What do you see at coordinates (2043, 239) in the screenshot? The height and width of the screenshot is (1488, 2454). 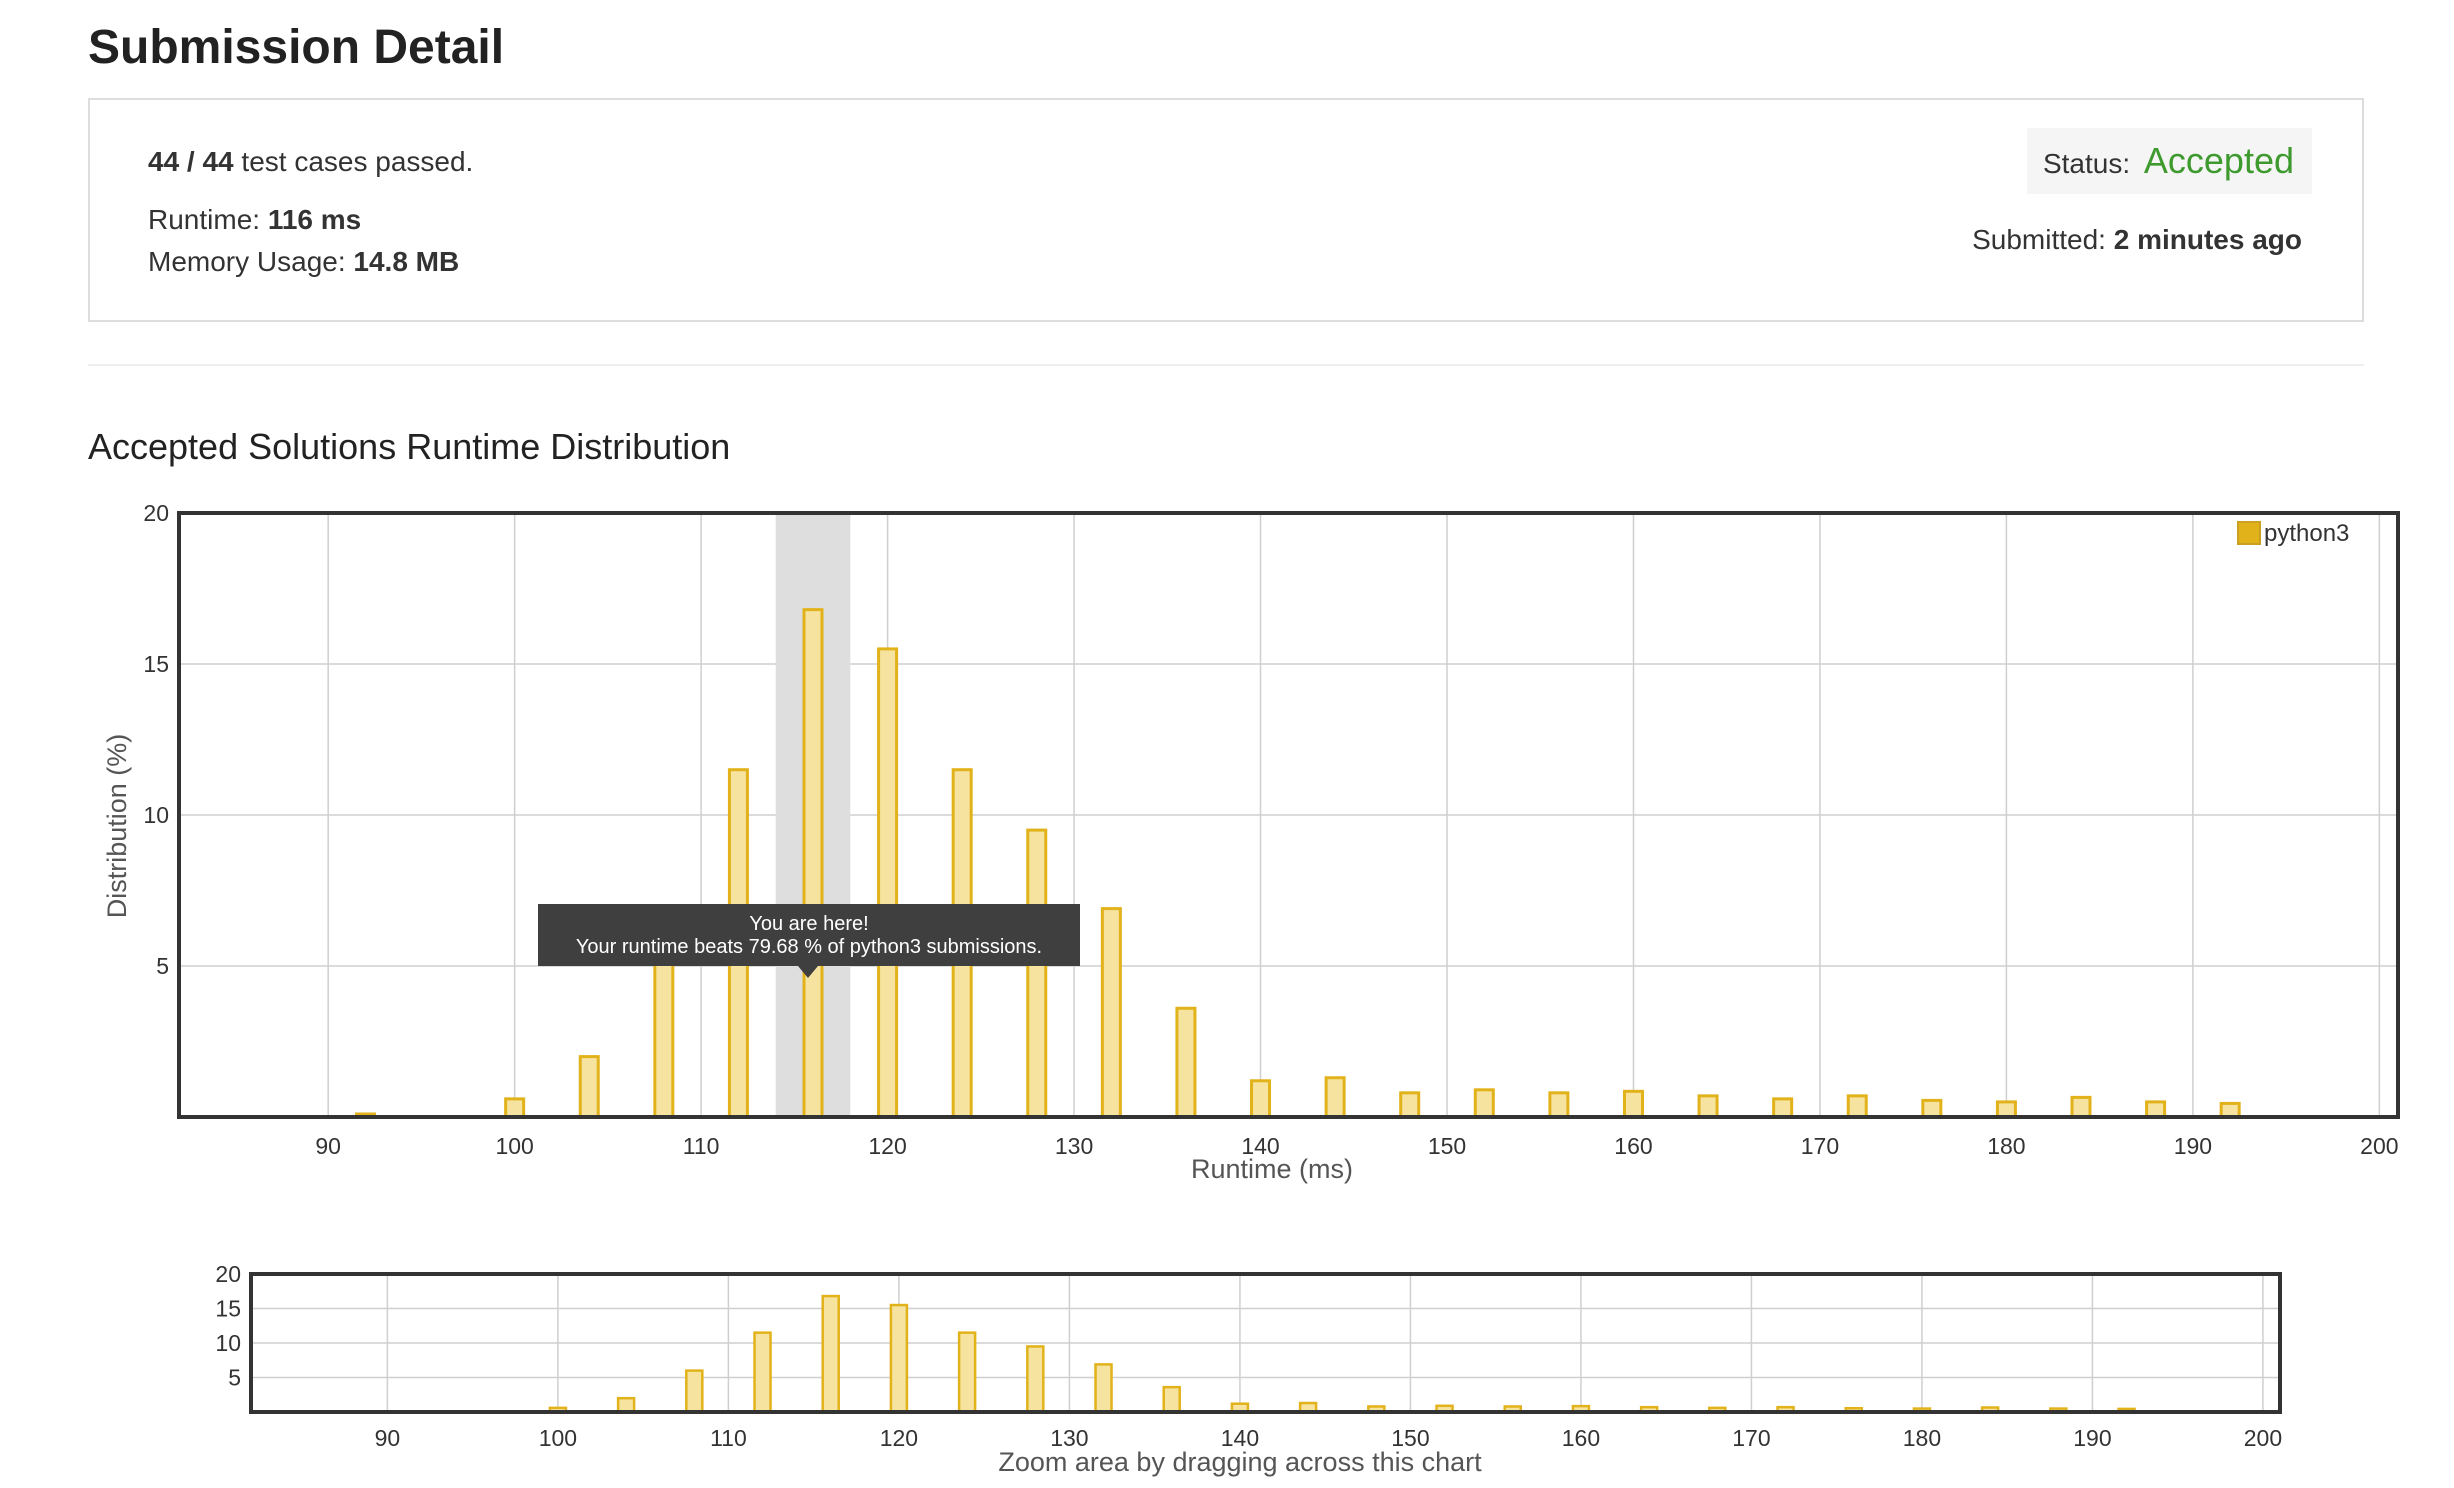 I see `submitted-label: Submitted:` at bounding box center [2043, 239].